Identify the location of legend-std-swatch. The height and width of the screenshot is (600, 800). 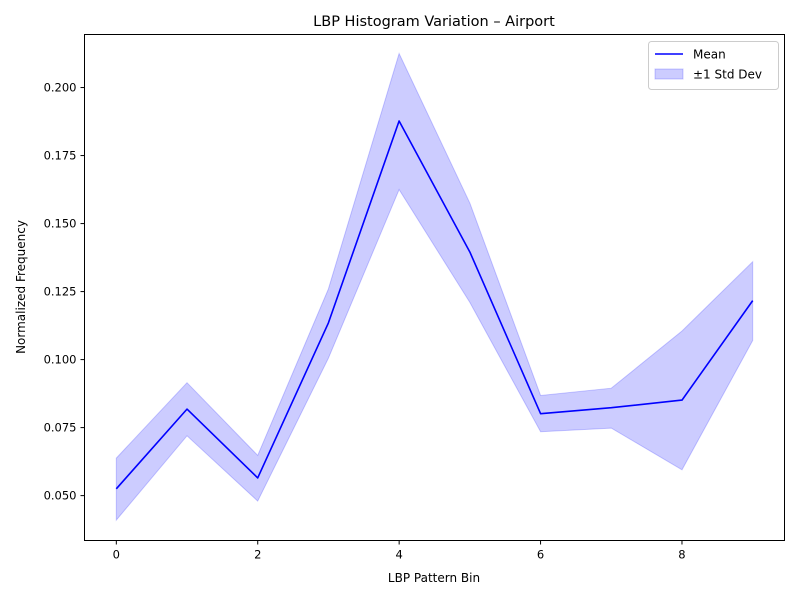
(669, 74).